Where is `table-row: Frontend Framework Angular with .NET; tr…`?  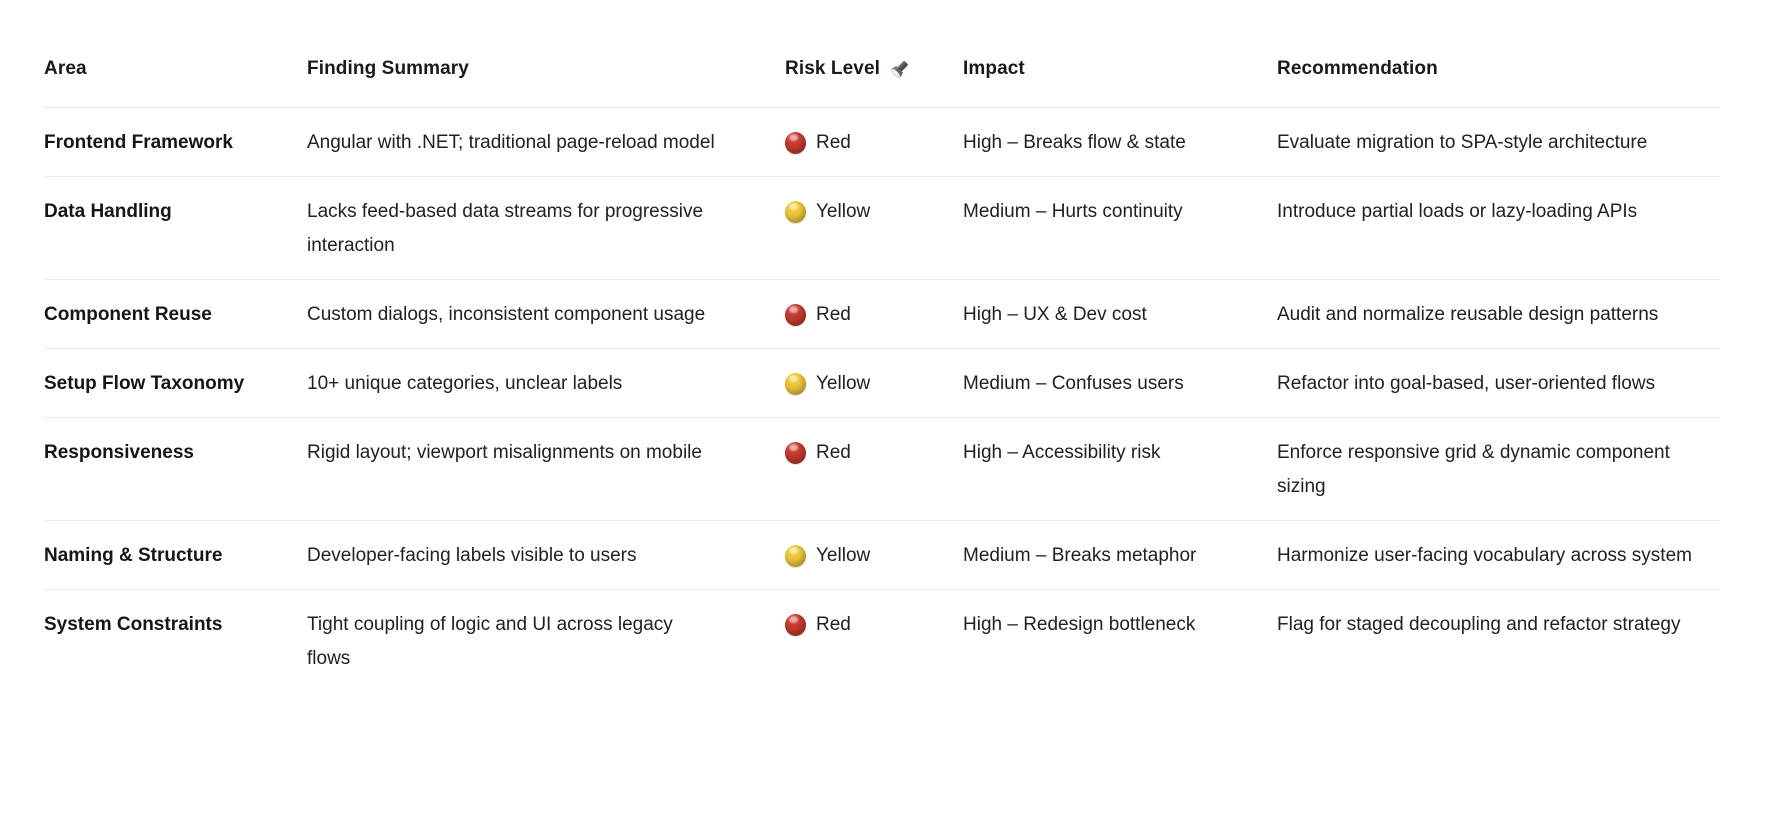 table-row: Frontend Framework Angular with .NET; tr… is located at coordinates (882, 142).